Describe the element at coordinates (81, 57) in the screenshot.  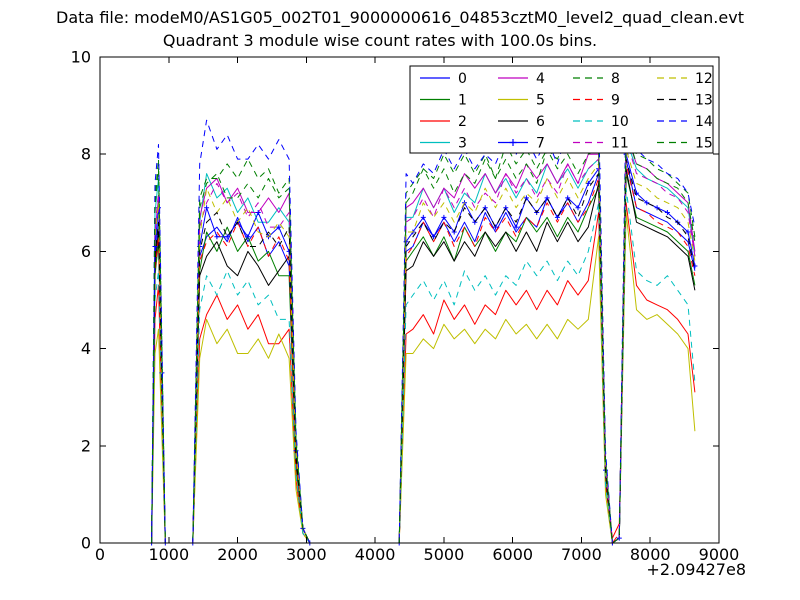
I see `y-tick-label: 10` at that location.